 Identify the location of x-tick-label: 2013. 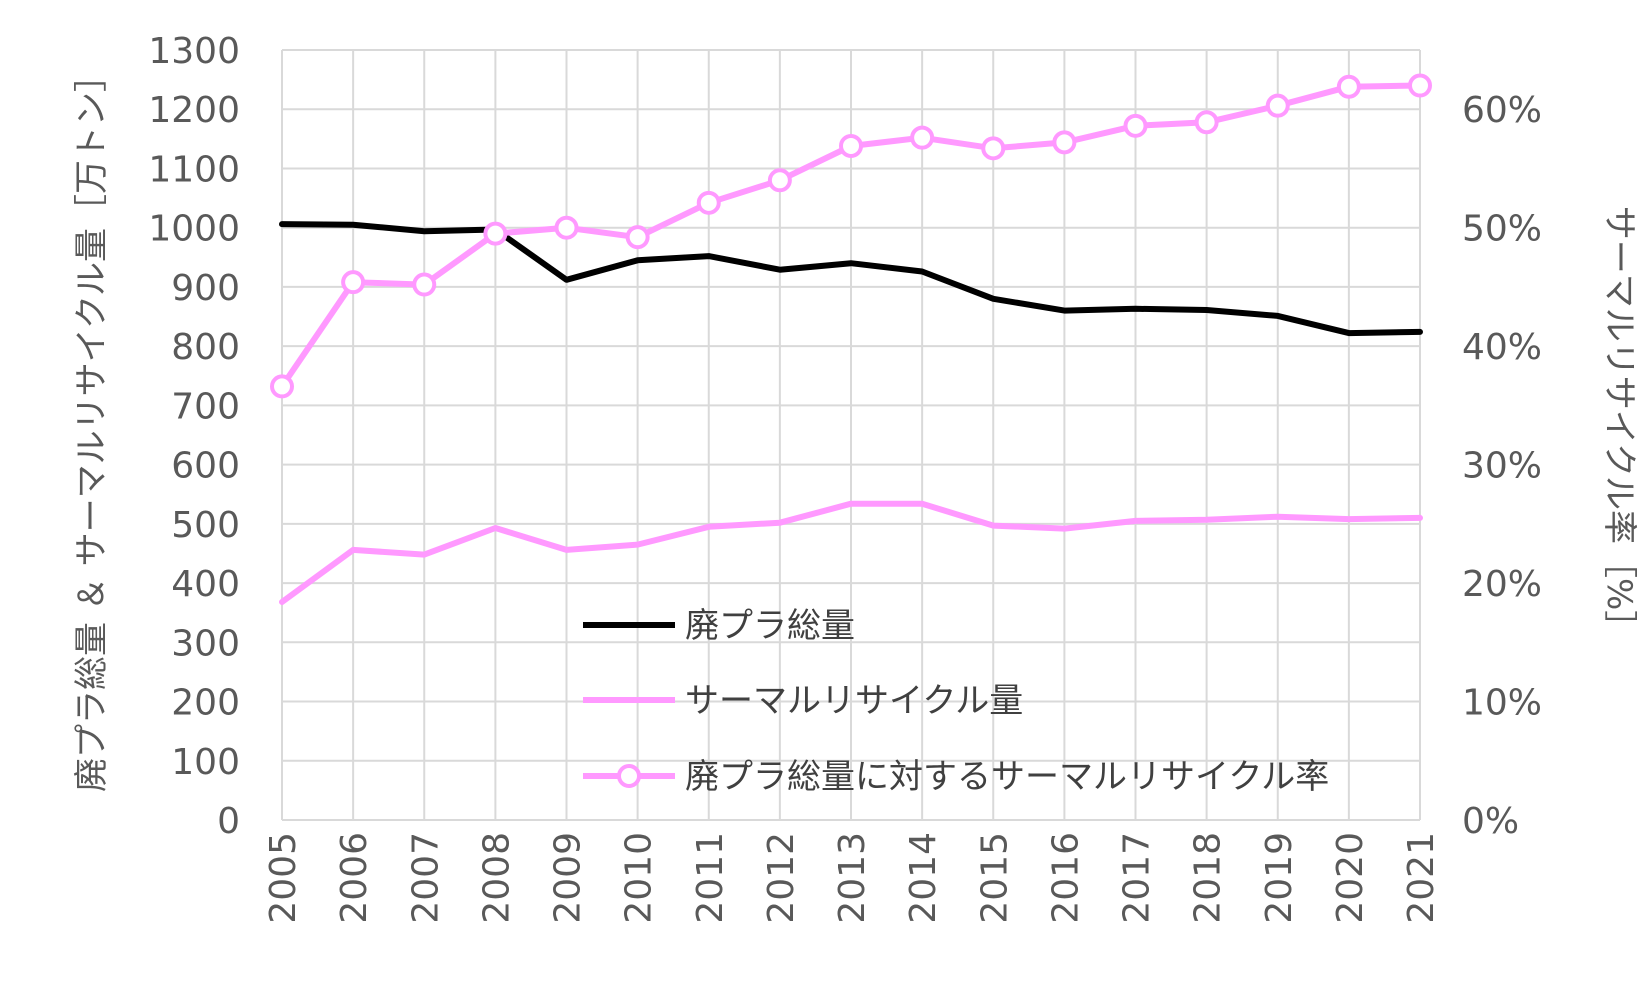
(852, 878).